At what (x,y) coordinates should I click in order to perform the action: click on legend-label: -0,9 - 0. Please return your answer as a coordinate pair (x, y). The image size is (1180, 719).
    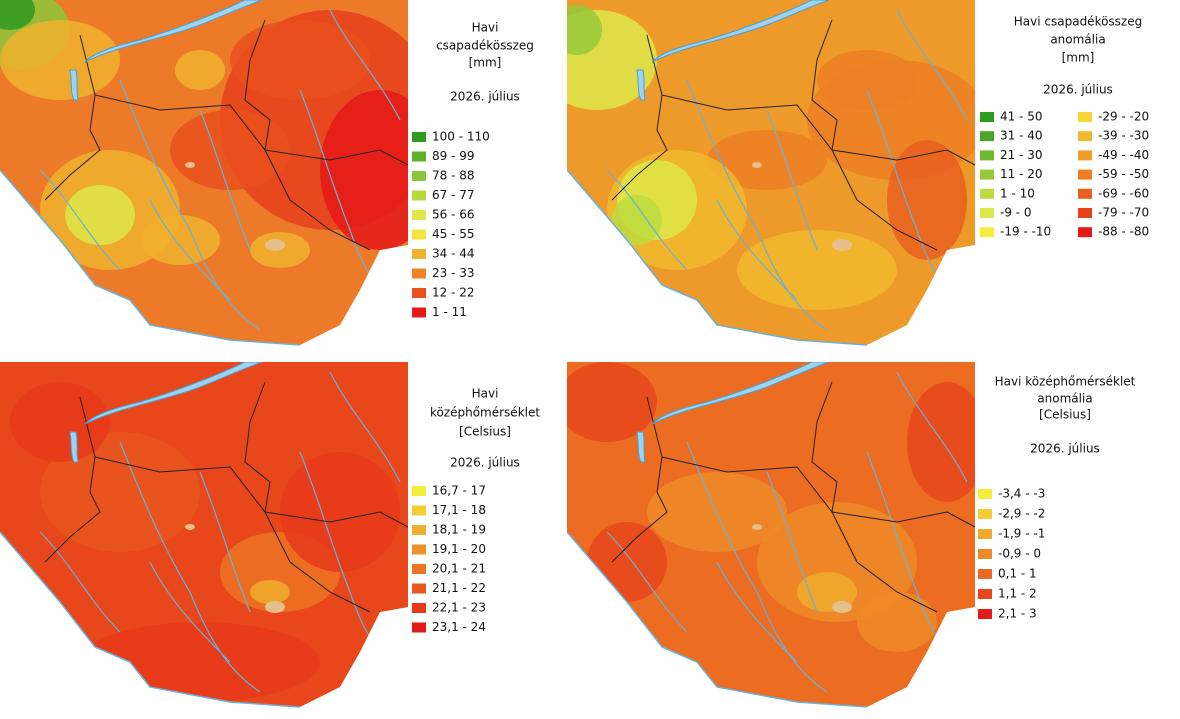
    Looking at the image, I should click on (1019, 554).